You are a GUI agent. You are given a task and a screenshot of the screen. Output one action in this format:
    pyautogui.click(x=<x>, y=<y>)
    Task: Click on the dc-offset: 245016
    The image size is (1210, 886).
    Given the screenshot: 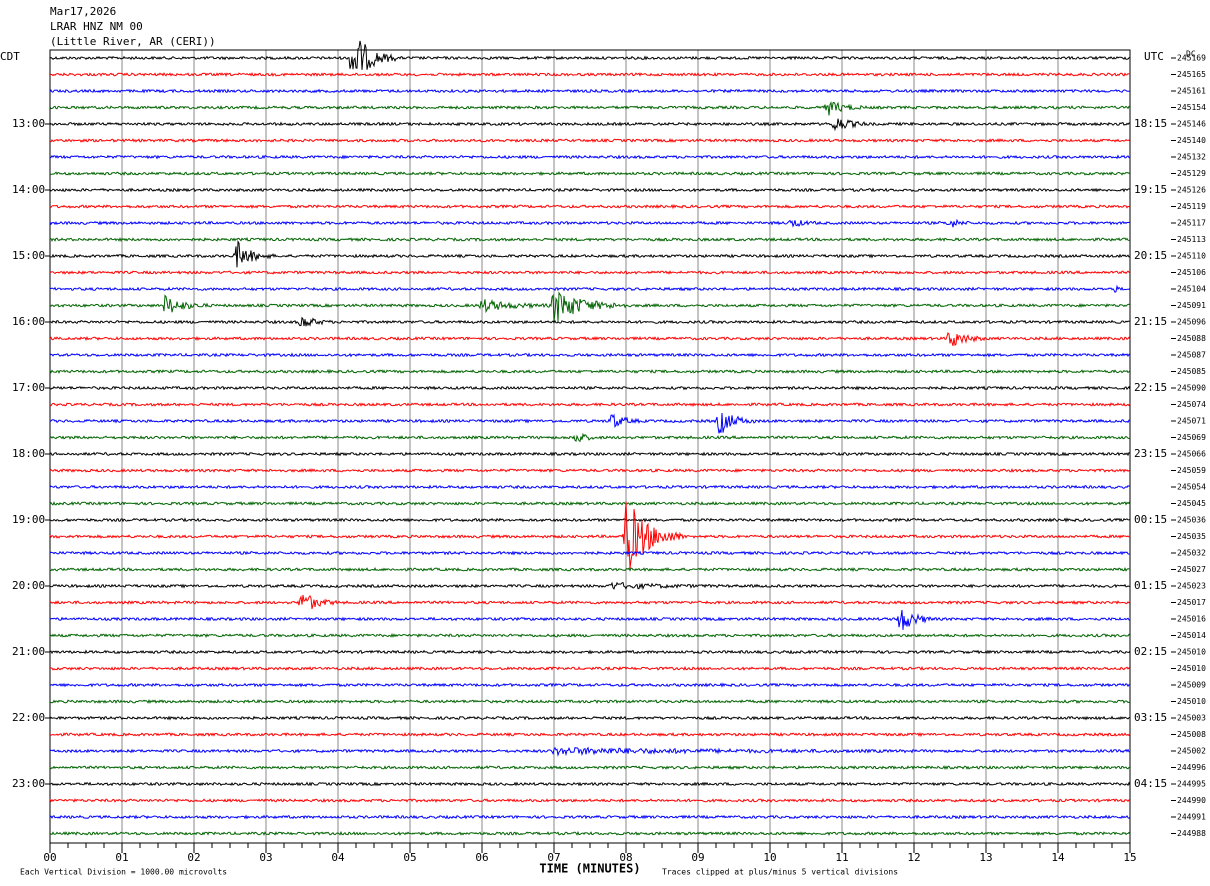 What is the action you would take?
    pyautogui.click(x=1191, y=619)
    